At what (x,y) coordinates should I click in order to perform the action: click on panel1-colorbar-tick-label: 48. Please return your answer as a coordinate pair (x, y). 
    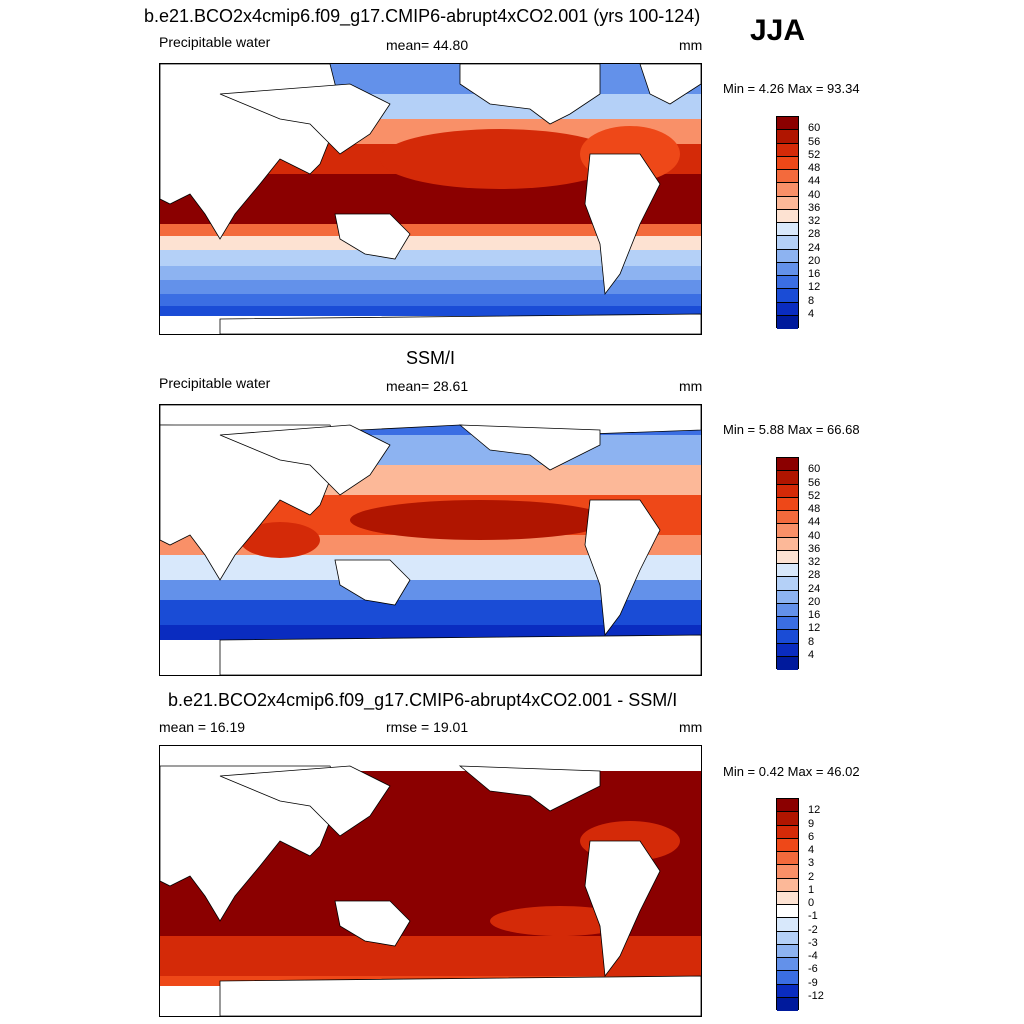
    Looking at the image, I should click on (814, 168).